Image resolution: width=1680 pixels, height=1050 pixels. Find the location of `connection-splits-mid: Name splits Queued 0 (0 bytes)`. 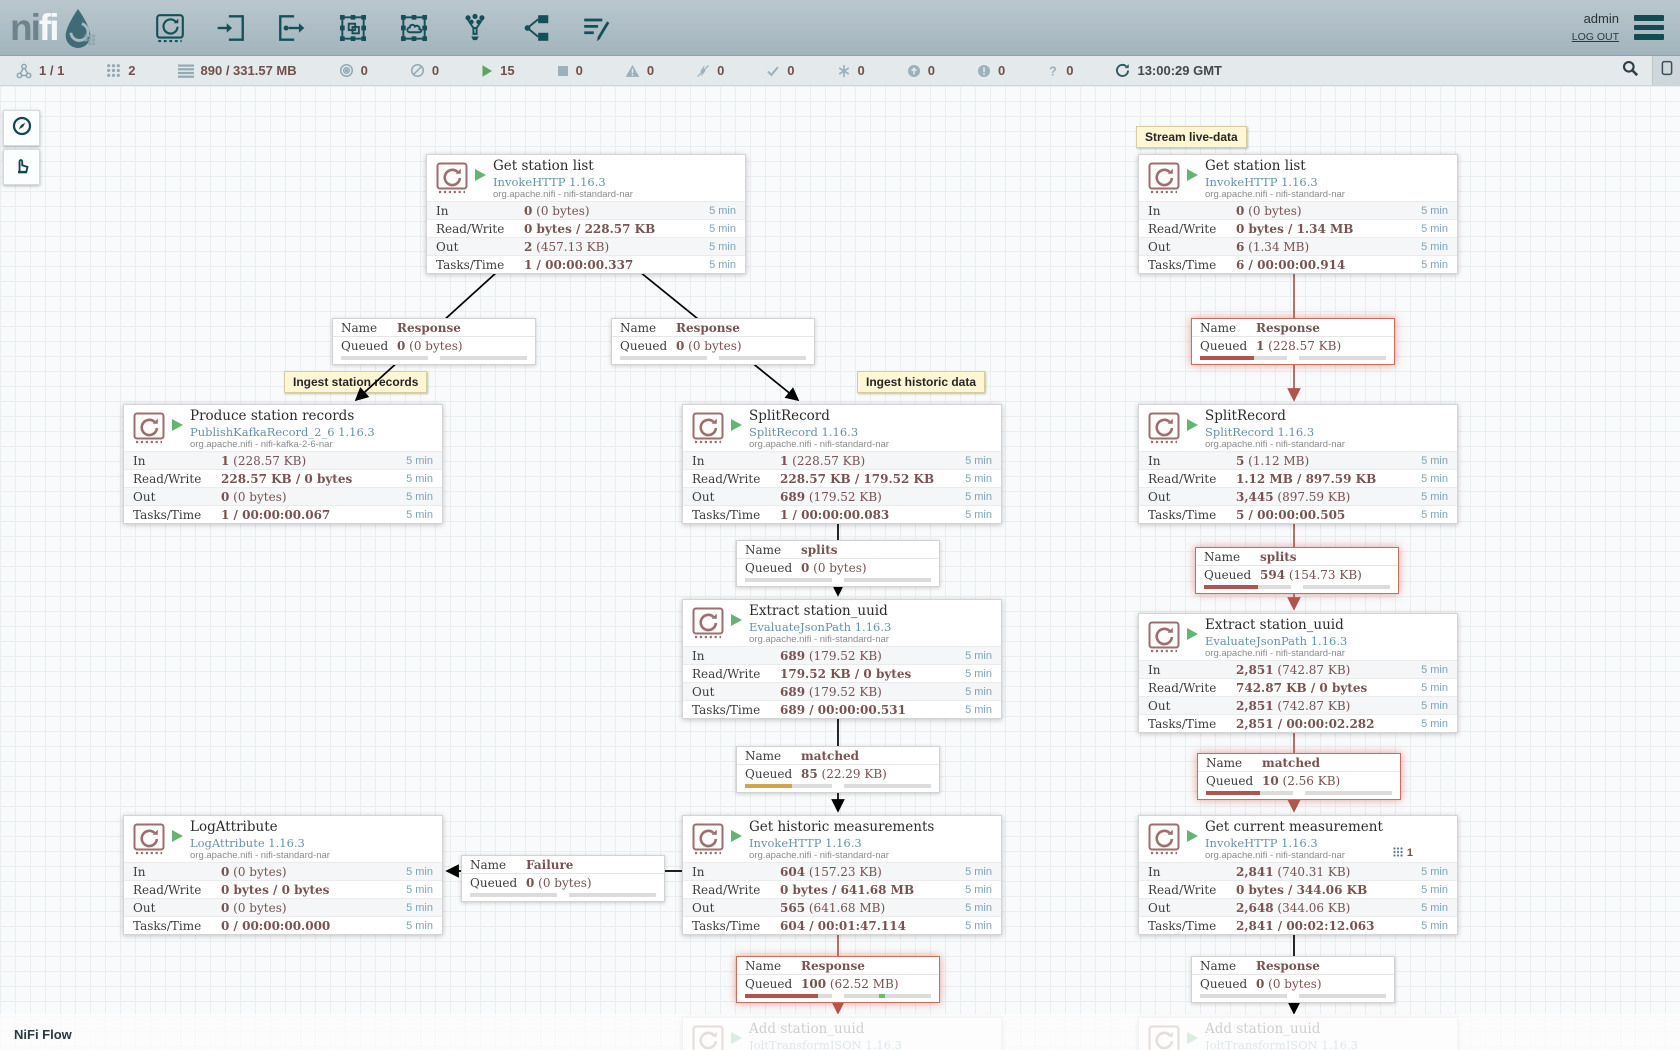

connection-splits-mid: Name splits Queued 0 (0 bytes) is located at coordinates (838, 563).